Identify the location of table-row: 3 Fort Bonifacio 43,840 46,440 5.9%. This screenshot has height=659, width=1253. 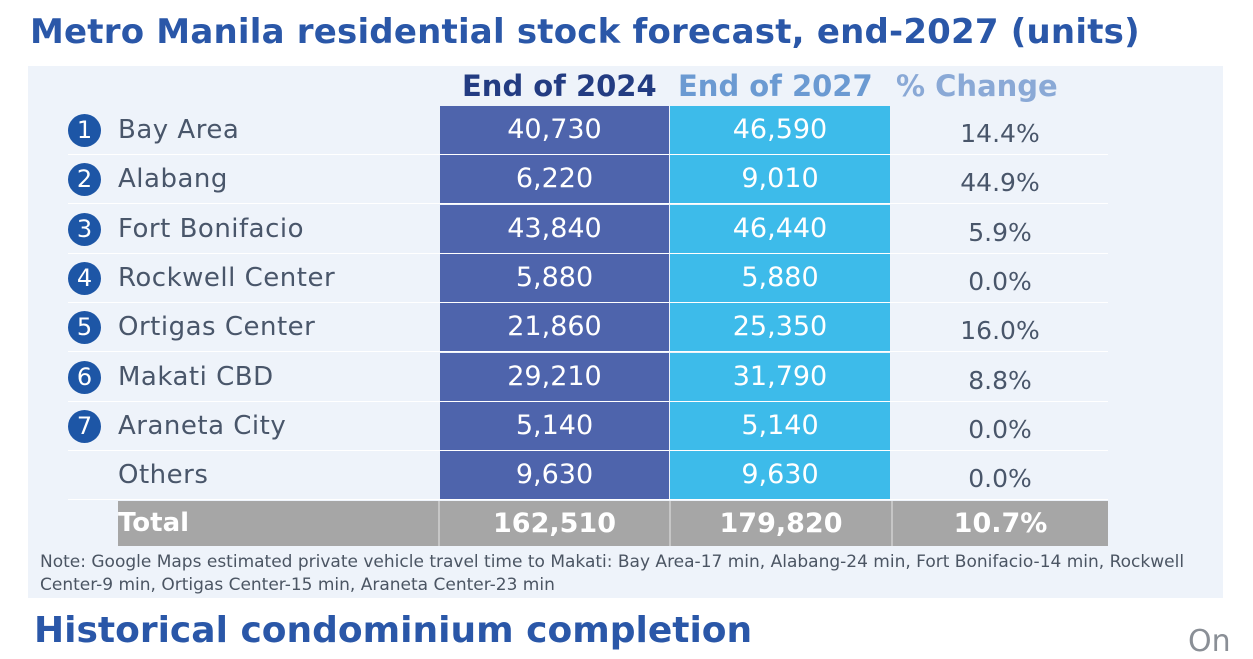
(626, 229).